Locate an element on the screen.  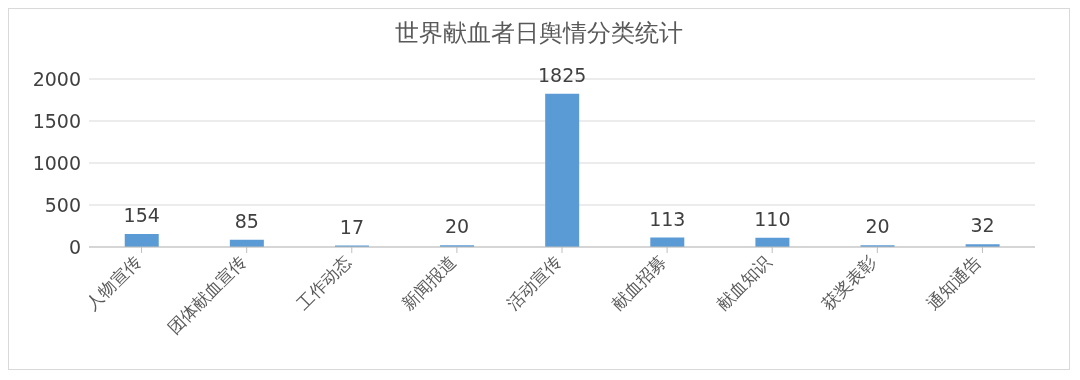
x-tick-label: 献血知识 is located at coordinates (744, 282).